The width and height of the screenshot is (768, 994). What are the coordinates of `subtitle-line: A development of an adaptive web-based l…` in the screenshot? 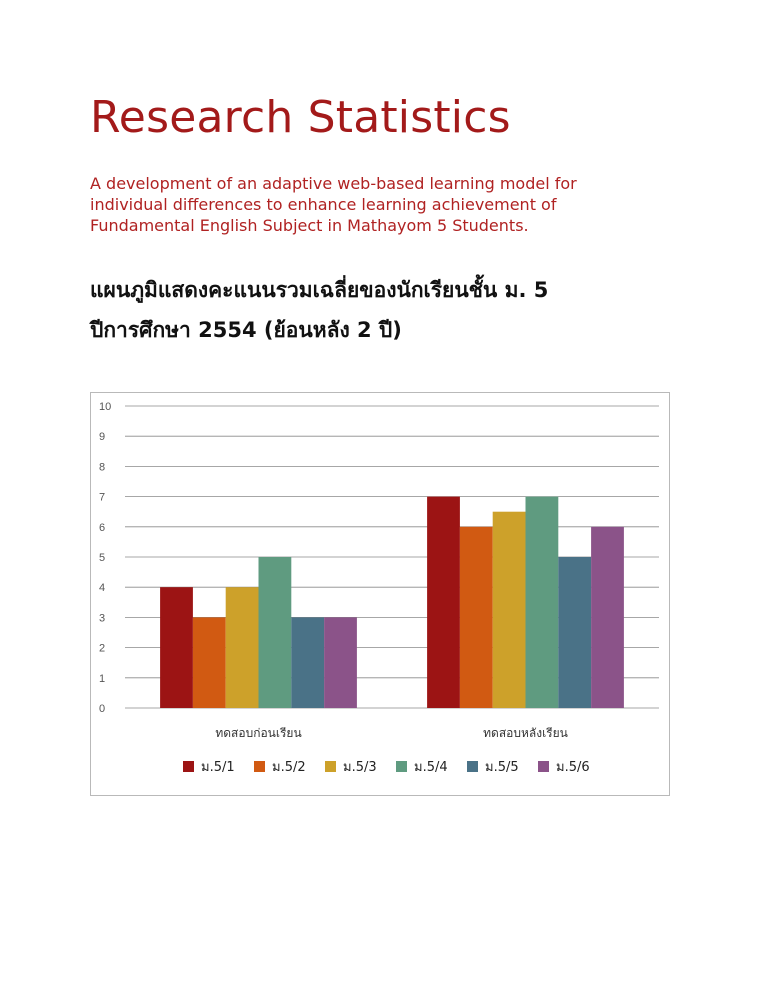 It's located at (333, 183).